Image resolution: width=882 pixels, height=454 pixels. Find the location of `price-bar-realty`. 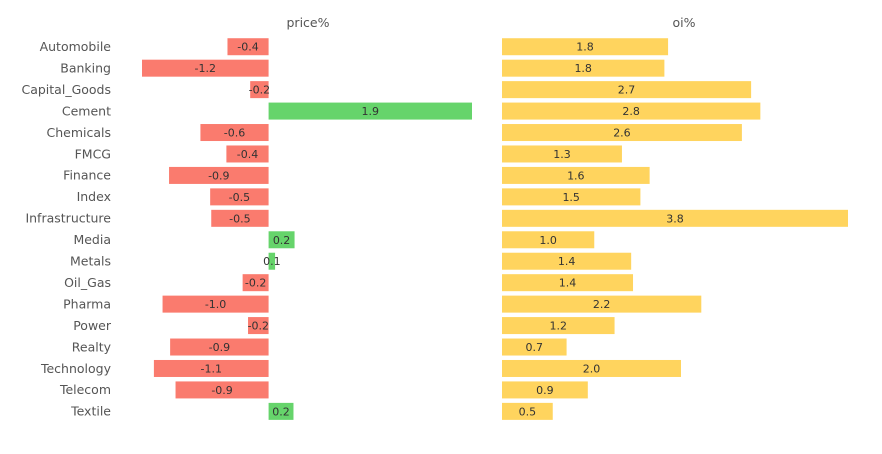

price-bar-realty is located at coordinates (219, 347).